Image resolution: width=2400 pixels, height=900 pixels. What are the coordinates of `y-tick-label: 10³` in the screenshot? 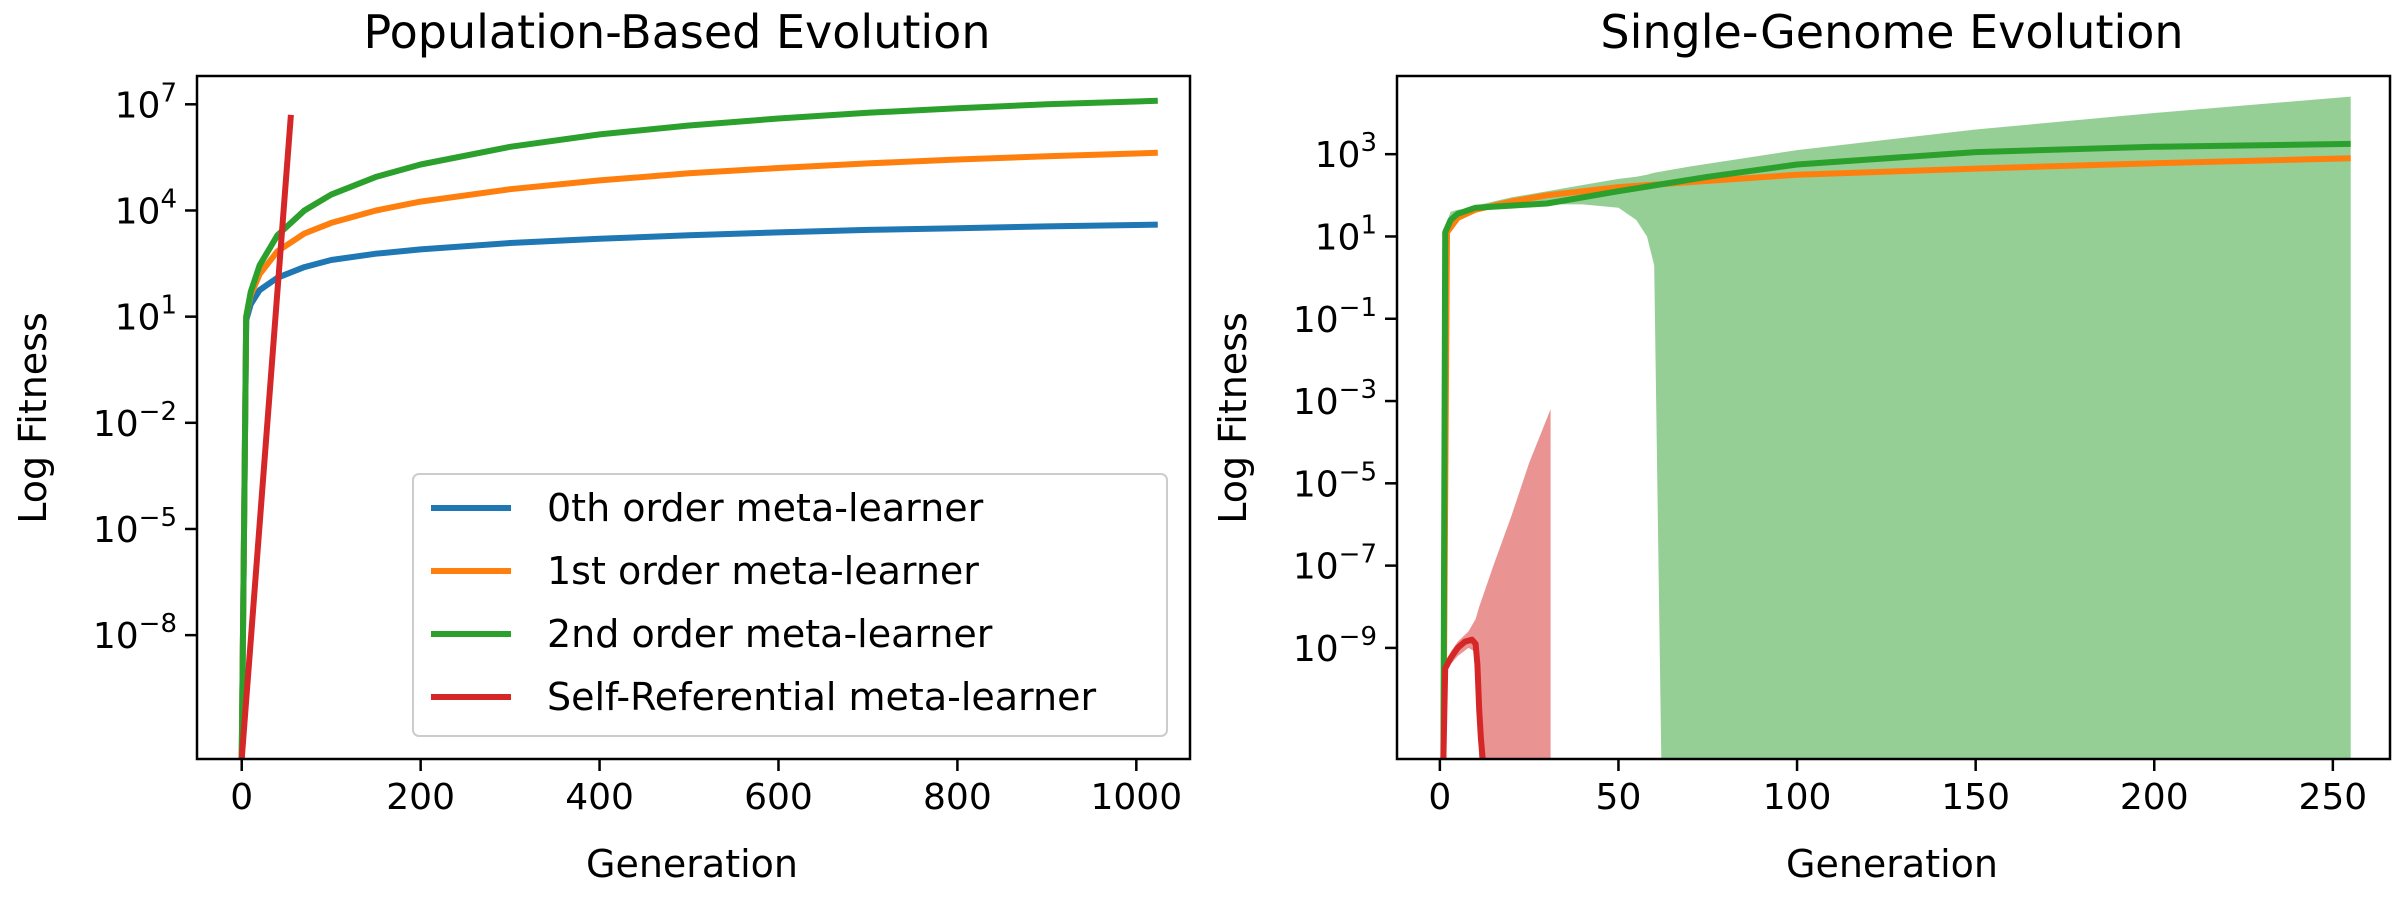 It's located at (1346, 152).